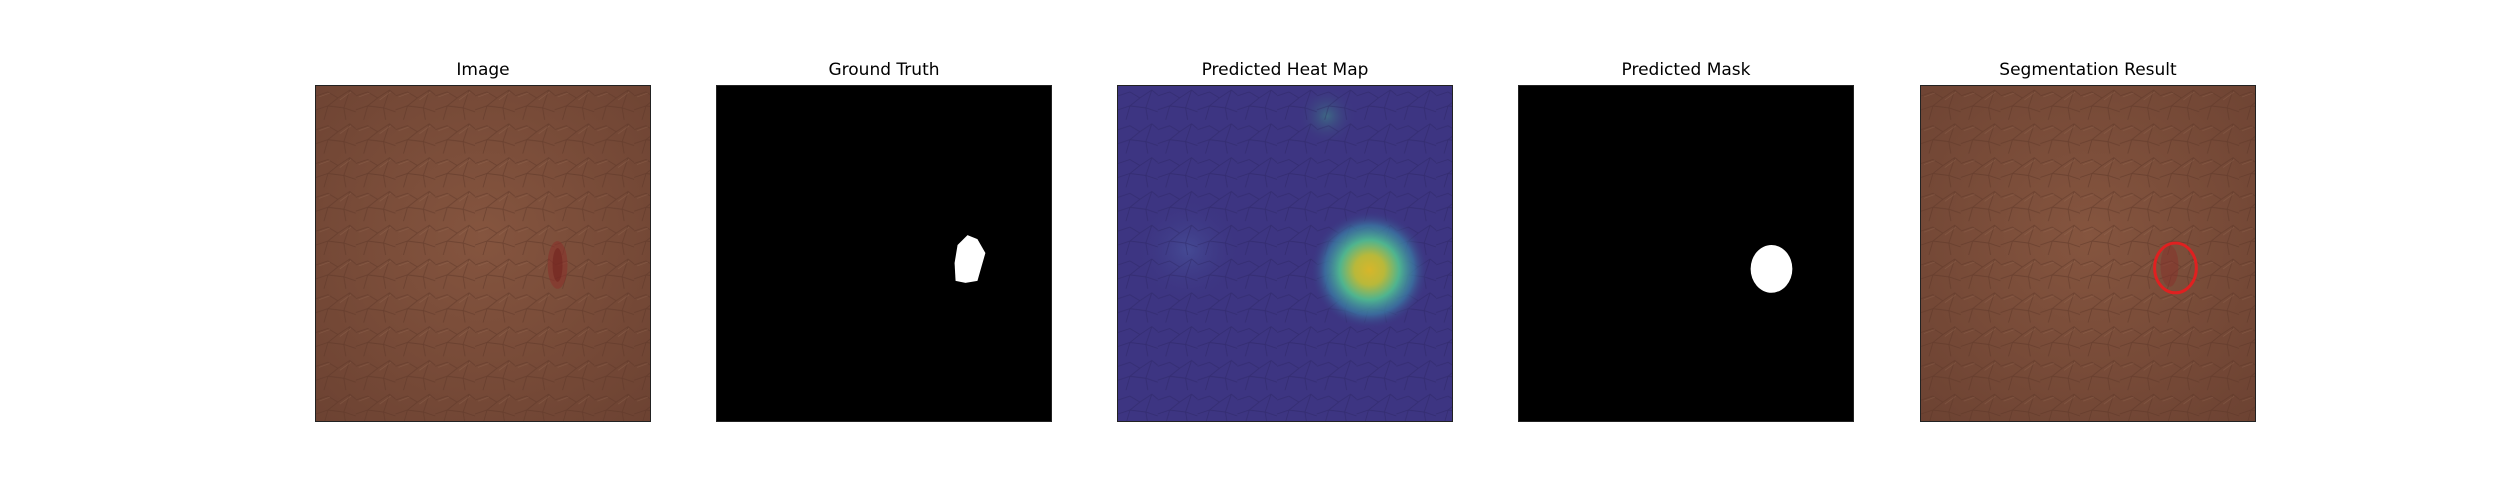  What do you see at coordinates (1686, 70) in the screenshot?
I see `panel-title-predicted-mask: Predicted Mask` at bounding box center [1686, 70].